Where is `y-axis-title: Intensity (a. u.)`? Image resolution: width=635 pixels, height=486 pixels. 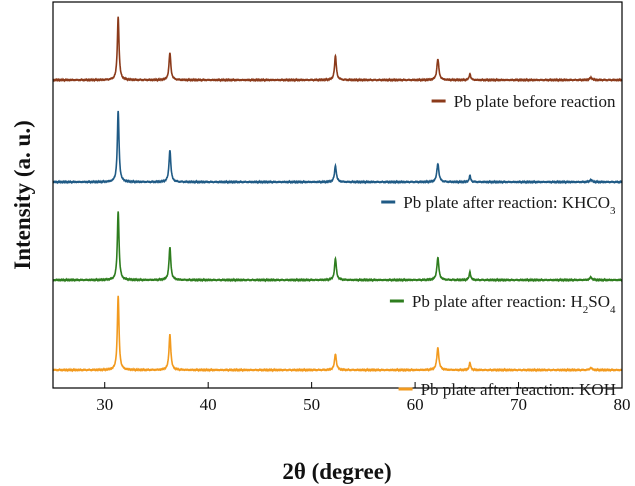 y-axis-title: Intensity (a. u.) is located at coordinates (22, 195).